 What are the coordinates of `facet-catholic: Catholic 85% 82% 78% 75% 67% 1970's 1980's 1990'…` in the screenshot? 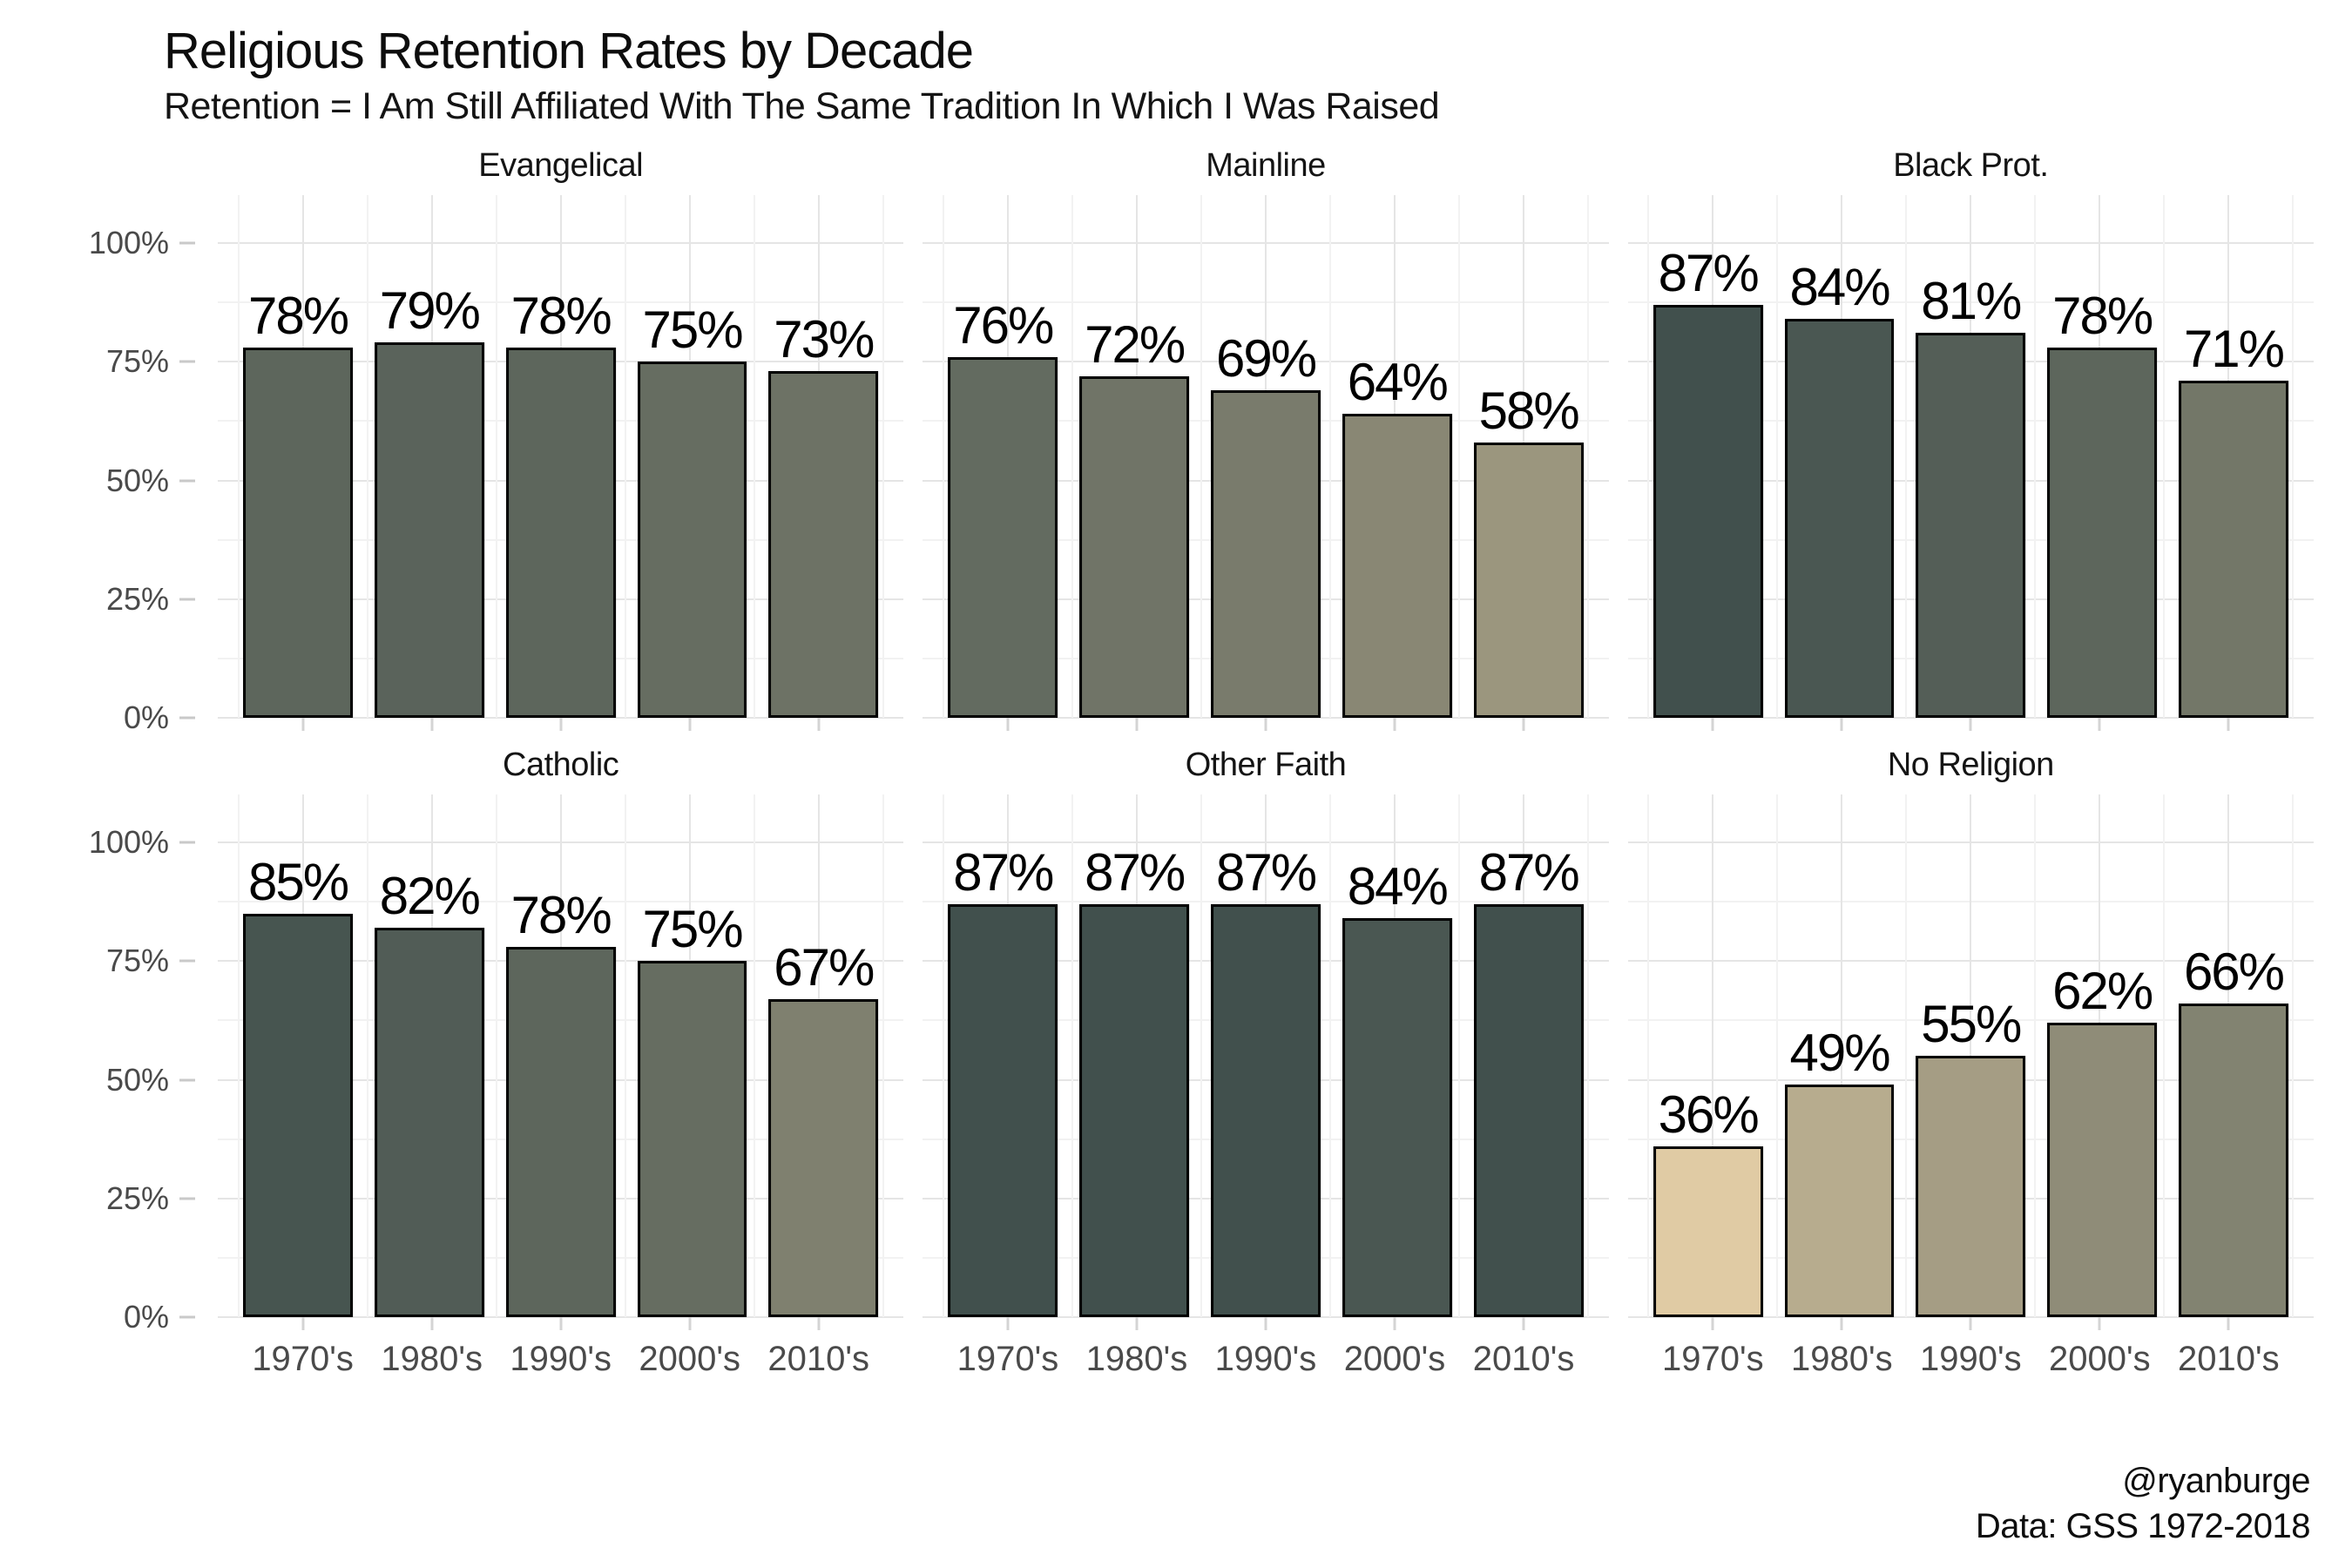 It's located at (561, 1070).